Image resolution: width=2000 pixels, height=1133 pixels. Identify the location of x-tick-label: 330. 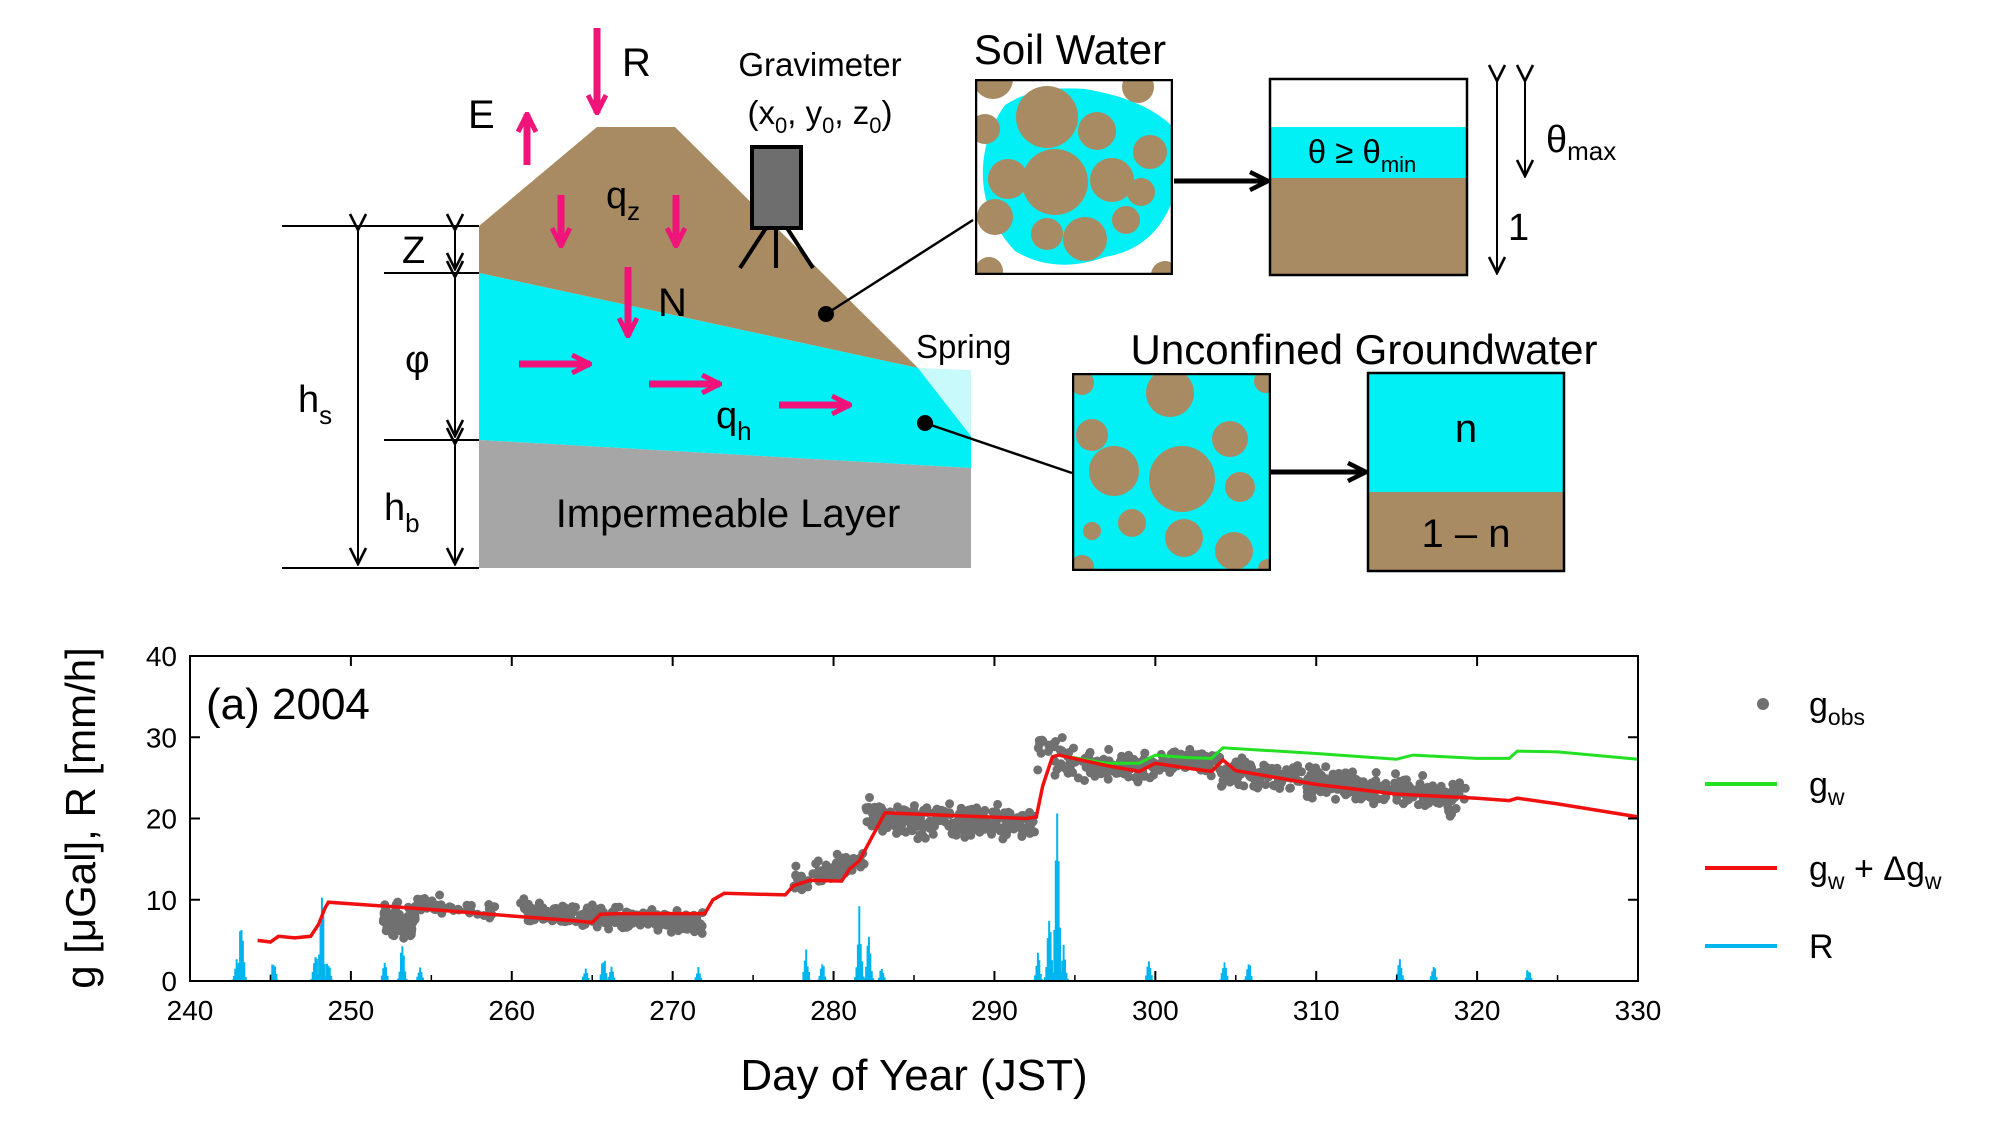
(1638, 1010).